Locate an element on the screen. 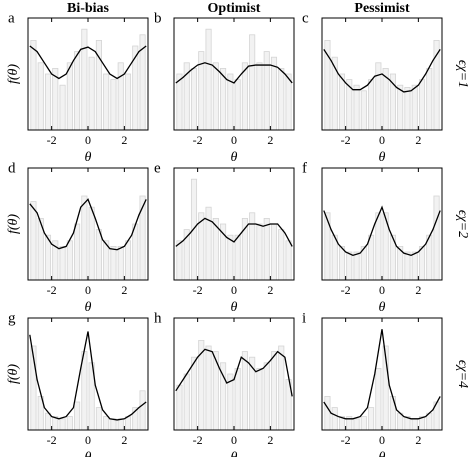  panel-letter: a is located at coordinates (11, 18).